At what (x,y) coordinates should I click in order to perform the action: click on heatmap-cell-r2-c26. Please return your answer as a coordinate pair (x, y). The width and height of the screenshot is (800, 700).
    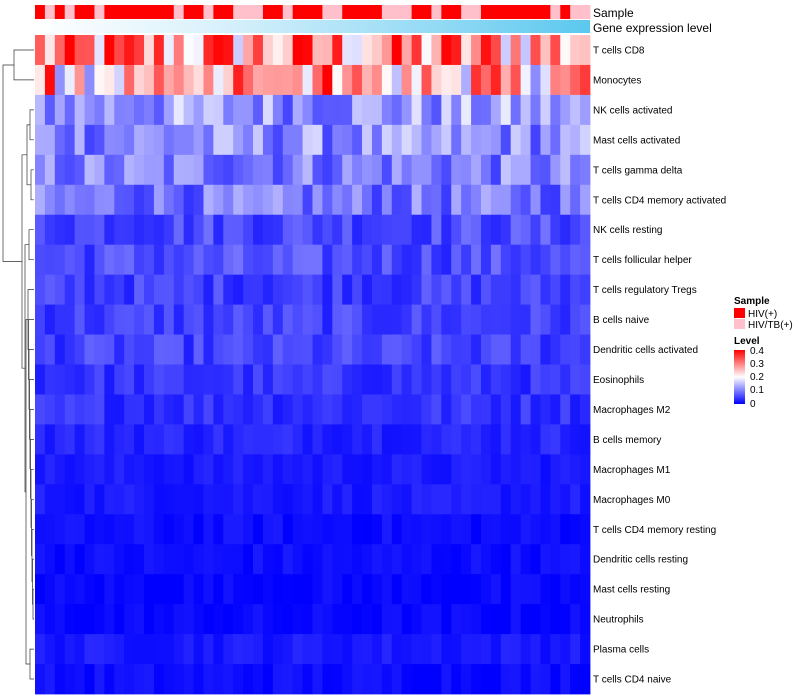
    Looking at the image, I should click on (288, 80).